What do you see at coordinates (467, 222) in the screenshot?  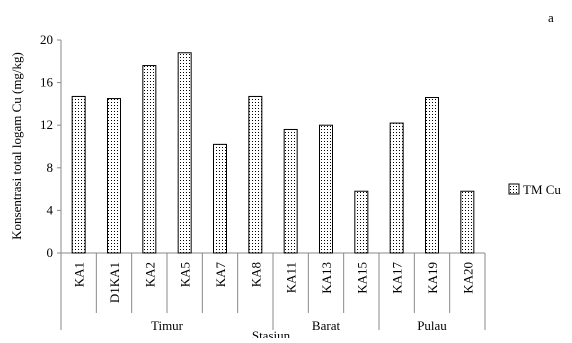 I see `bar-ka20` at bounding box center [467, 222].